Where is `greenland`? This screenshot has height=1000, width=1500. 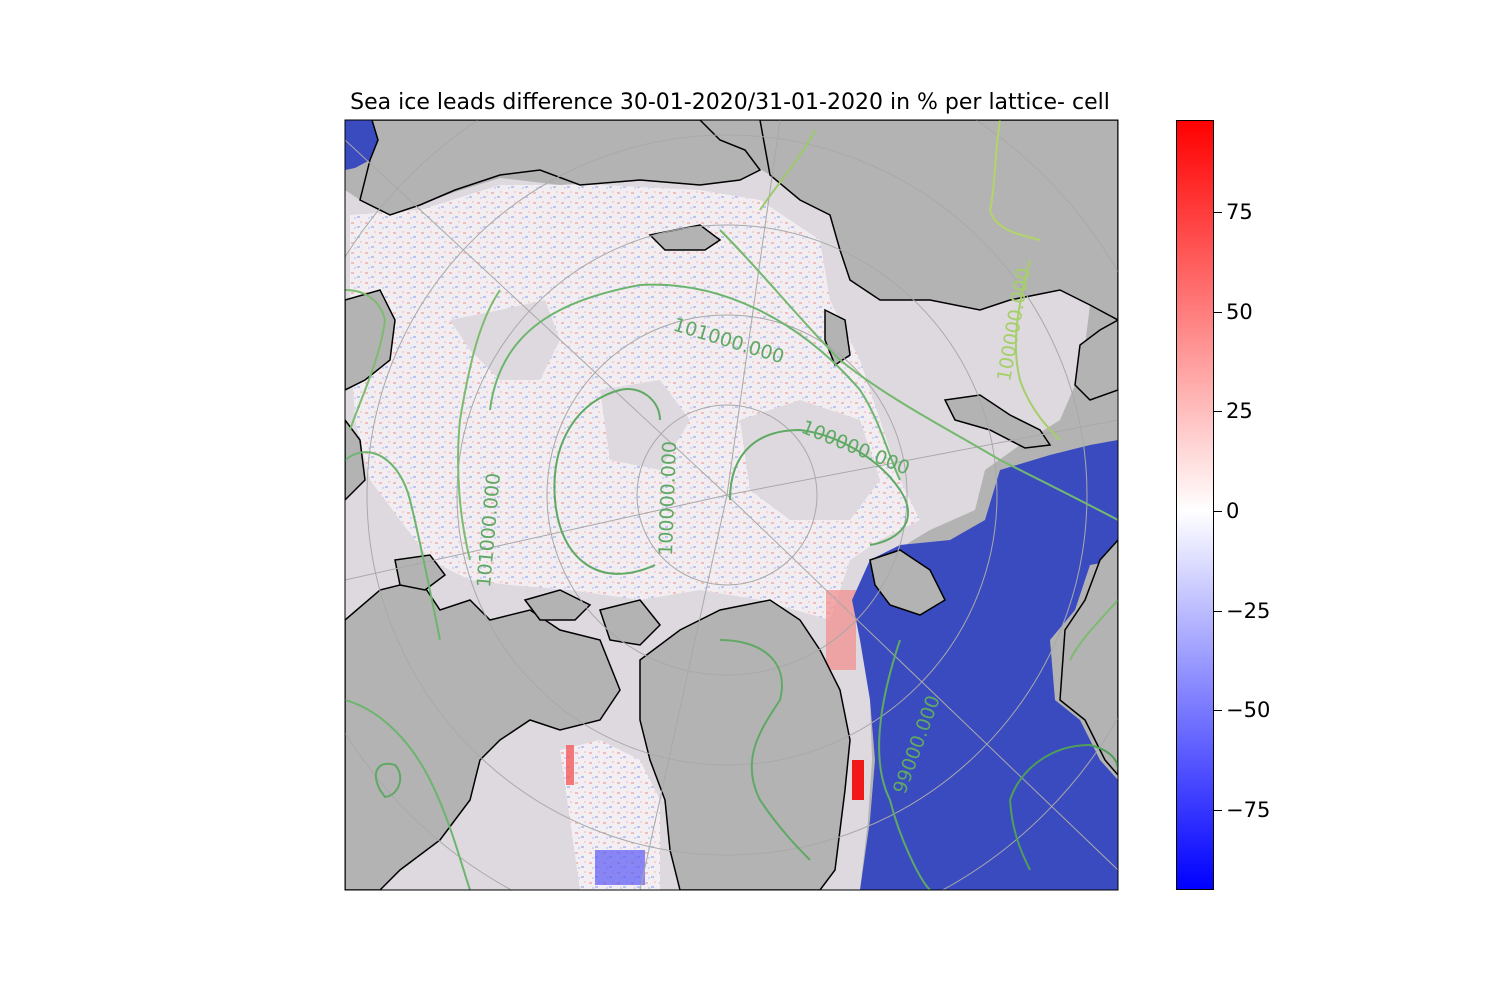 greenland is located at coordinates (745, 744).